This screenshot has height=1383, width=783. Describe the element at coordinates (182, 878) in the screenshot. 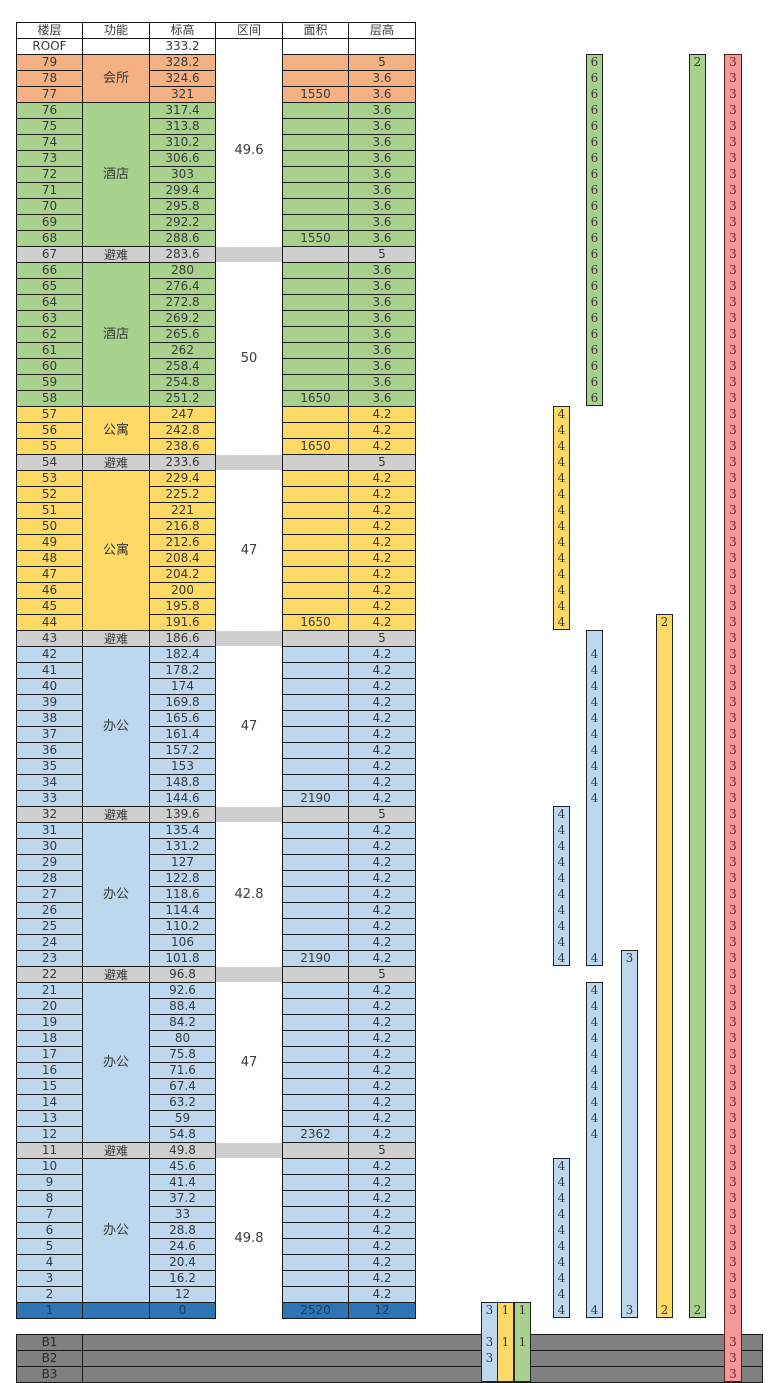

I see `elevation-cell: 122.8` at that location.